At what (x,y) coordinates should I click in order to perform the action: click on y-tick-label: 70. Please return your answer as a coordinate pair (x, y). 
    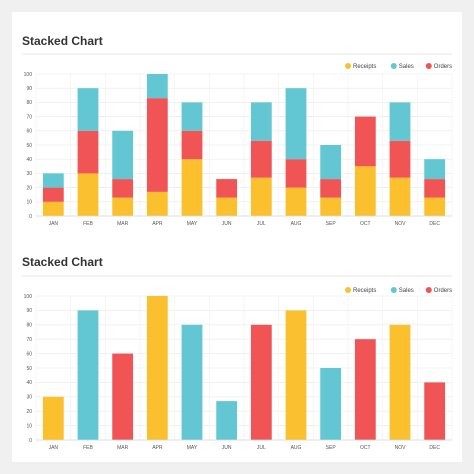
    Looking at the image, I should click on (29, 340).